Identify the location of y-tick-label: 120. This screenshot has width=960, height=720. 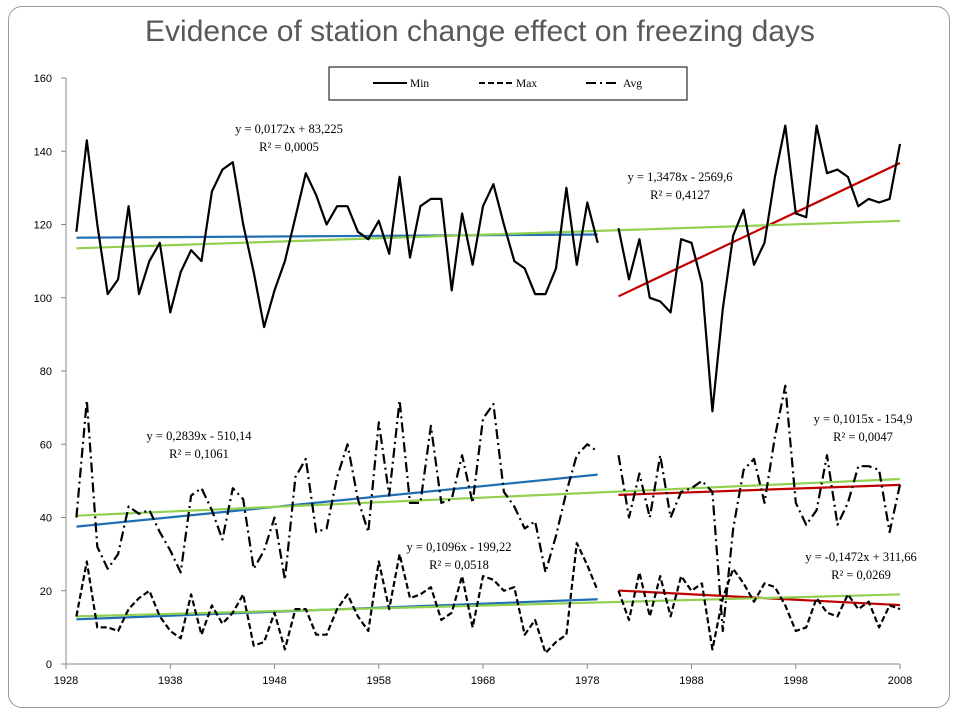
(43, 226).